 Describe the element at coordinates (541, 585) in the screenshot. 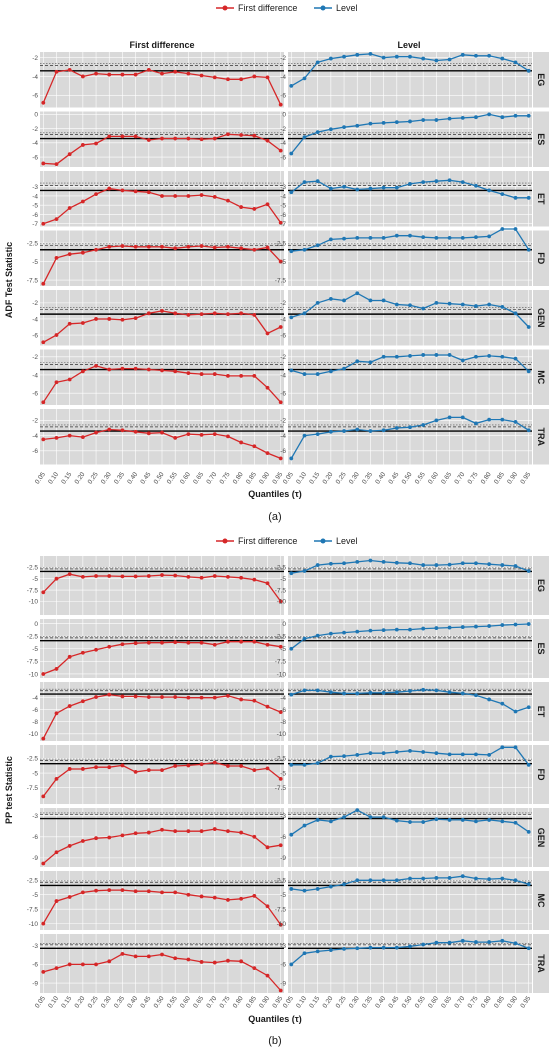

I see `facet-strip-label: EG` at that location.